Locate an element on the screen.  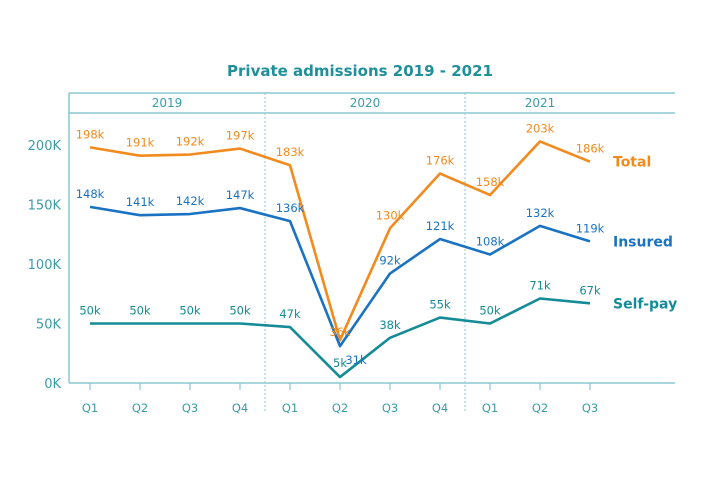
series-line-self-pay is located at coordinates (340, 338).